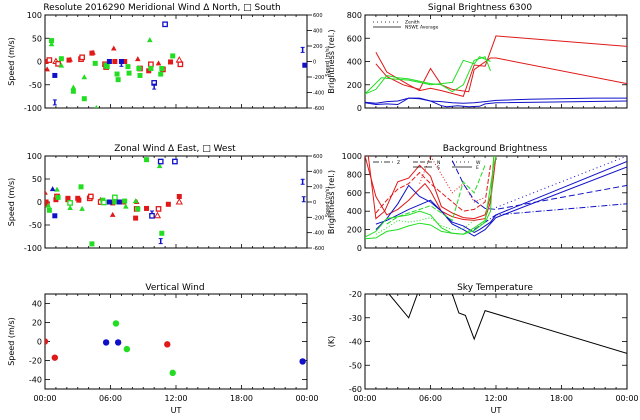  What do you see at coordinates (354, 38) in the screenshot?
I see `y-tick-label: 600` at bounding box center [354, 38].